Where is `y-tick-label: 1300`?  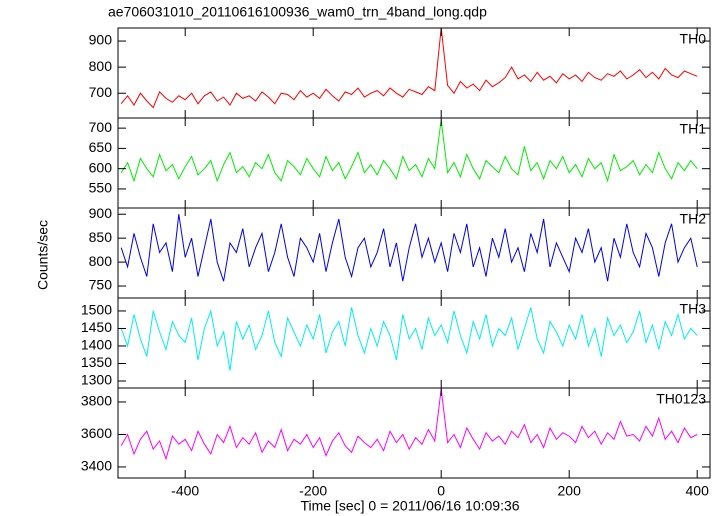 y-tick-label: 1300 is located at coordinates (96, 380).